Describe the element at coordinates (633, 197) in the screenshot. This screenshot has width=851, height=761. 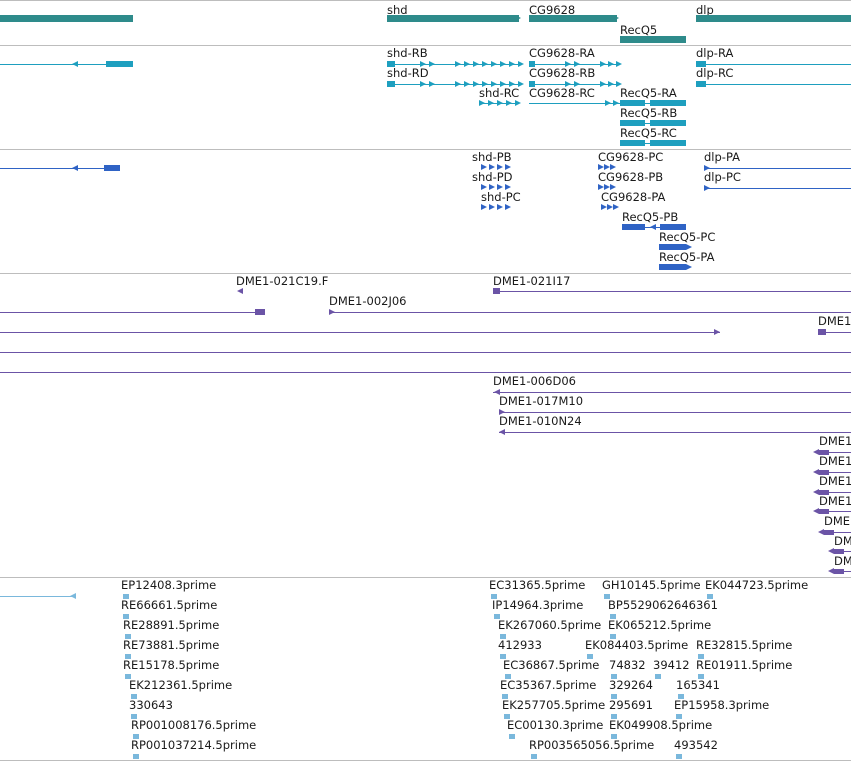
I see `protein-feature-label: CG9628-PA` at that location.